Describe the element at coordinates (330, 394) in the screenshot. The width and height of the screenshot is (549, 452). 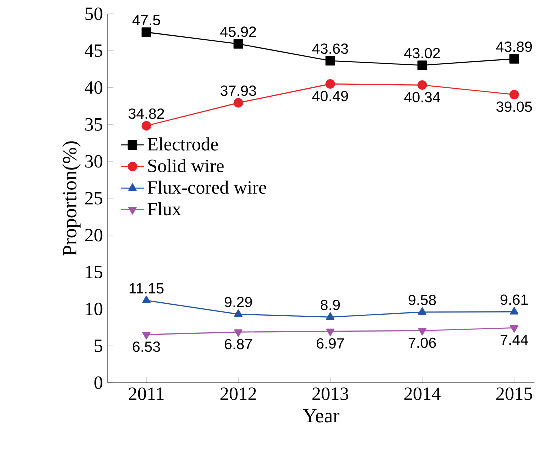
I see `x-tick-label: 2013` at that location.